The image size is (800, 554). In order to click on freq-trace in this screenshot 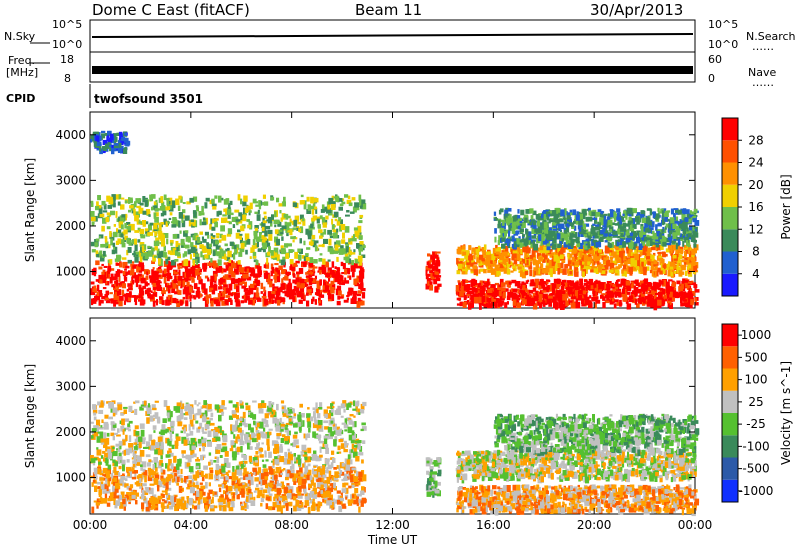, I will do `click(392, 70)`.